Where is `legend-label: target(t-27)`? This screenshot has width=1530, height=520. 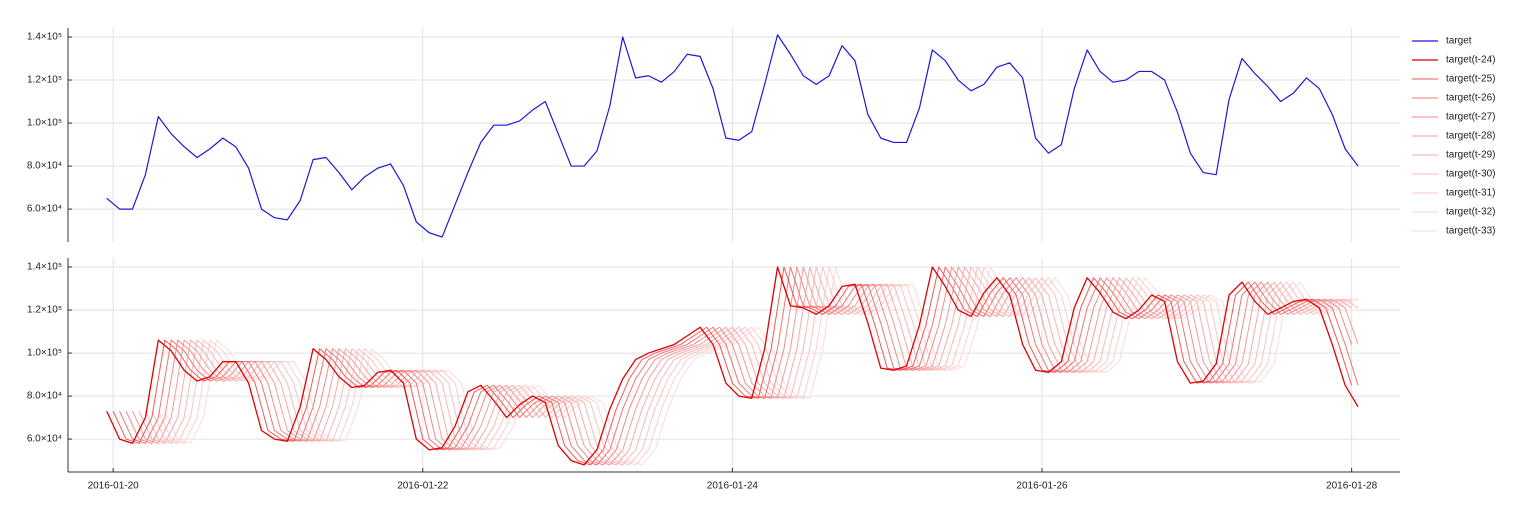 legend-label: target(t-27) is located at coordinates (1470, 117).